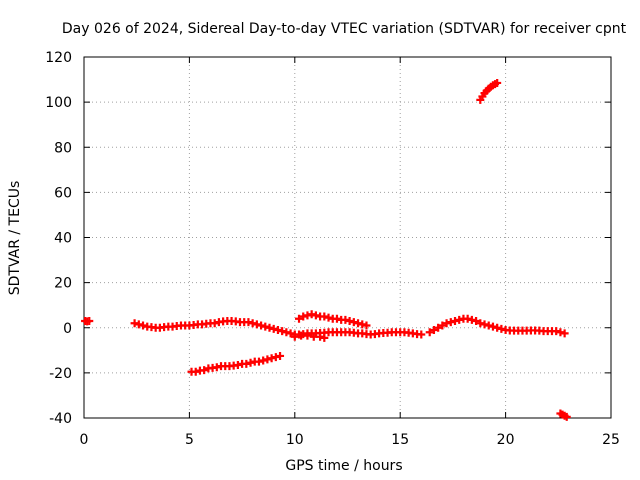  I want to click on series-lower-band, so click(236, 363).